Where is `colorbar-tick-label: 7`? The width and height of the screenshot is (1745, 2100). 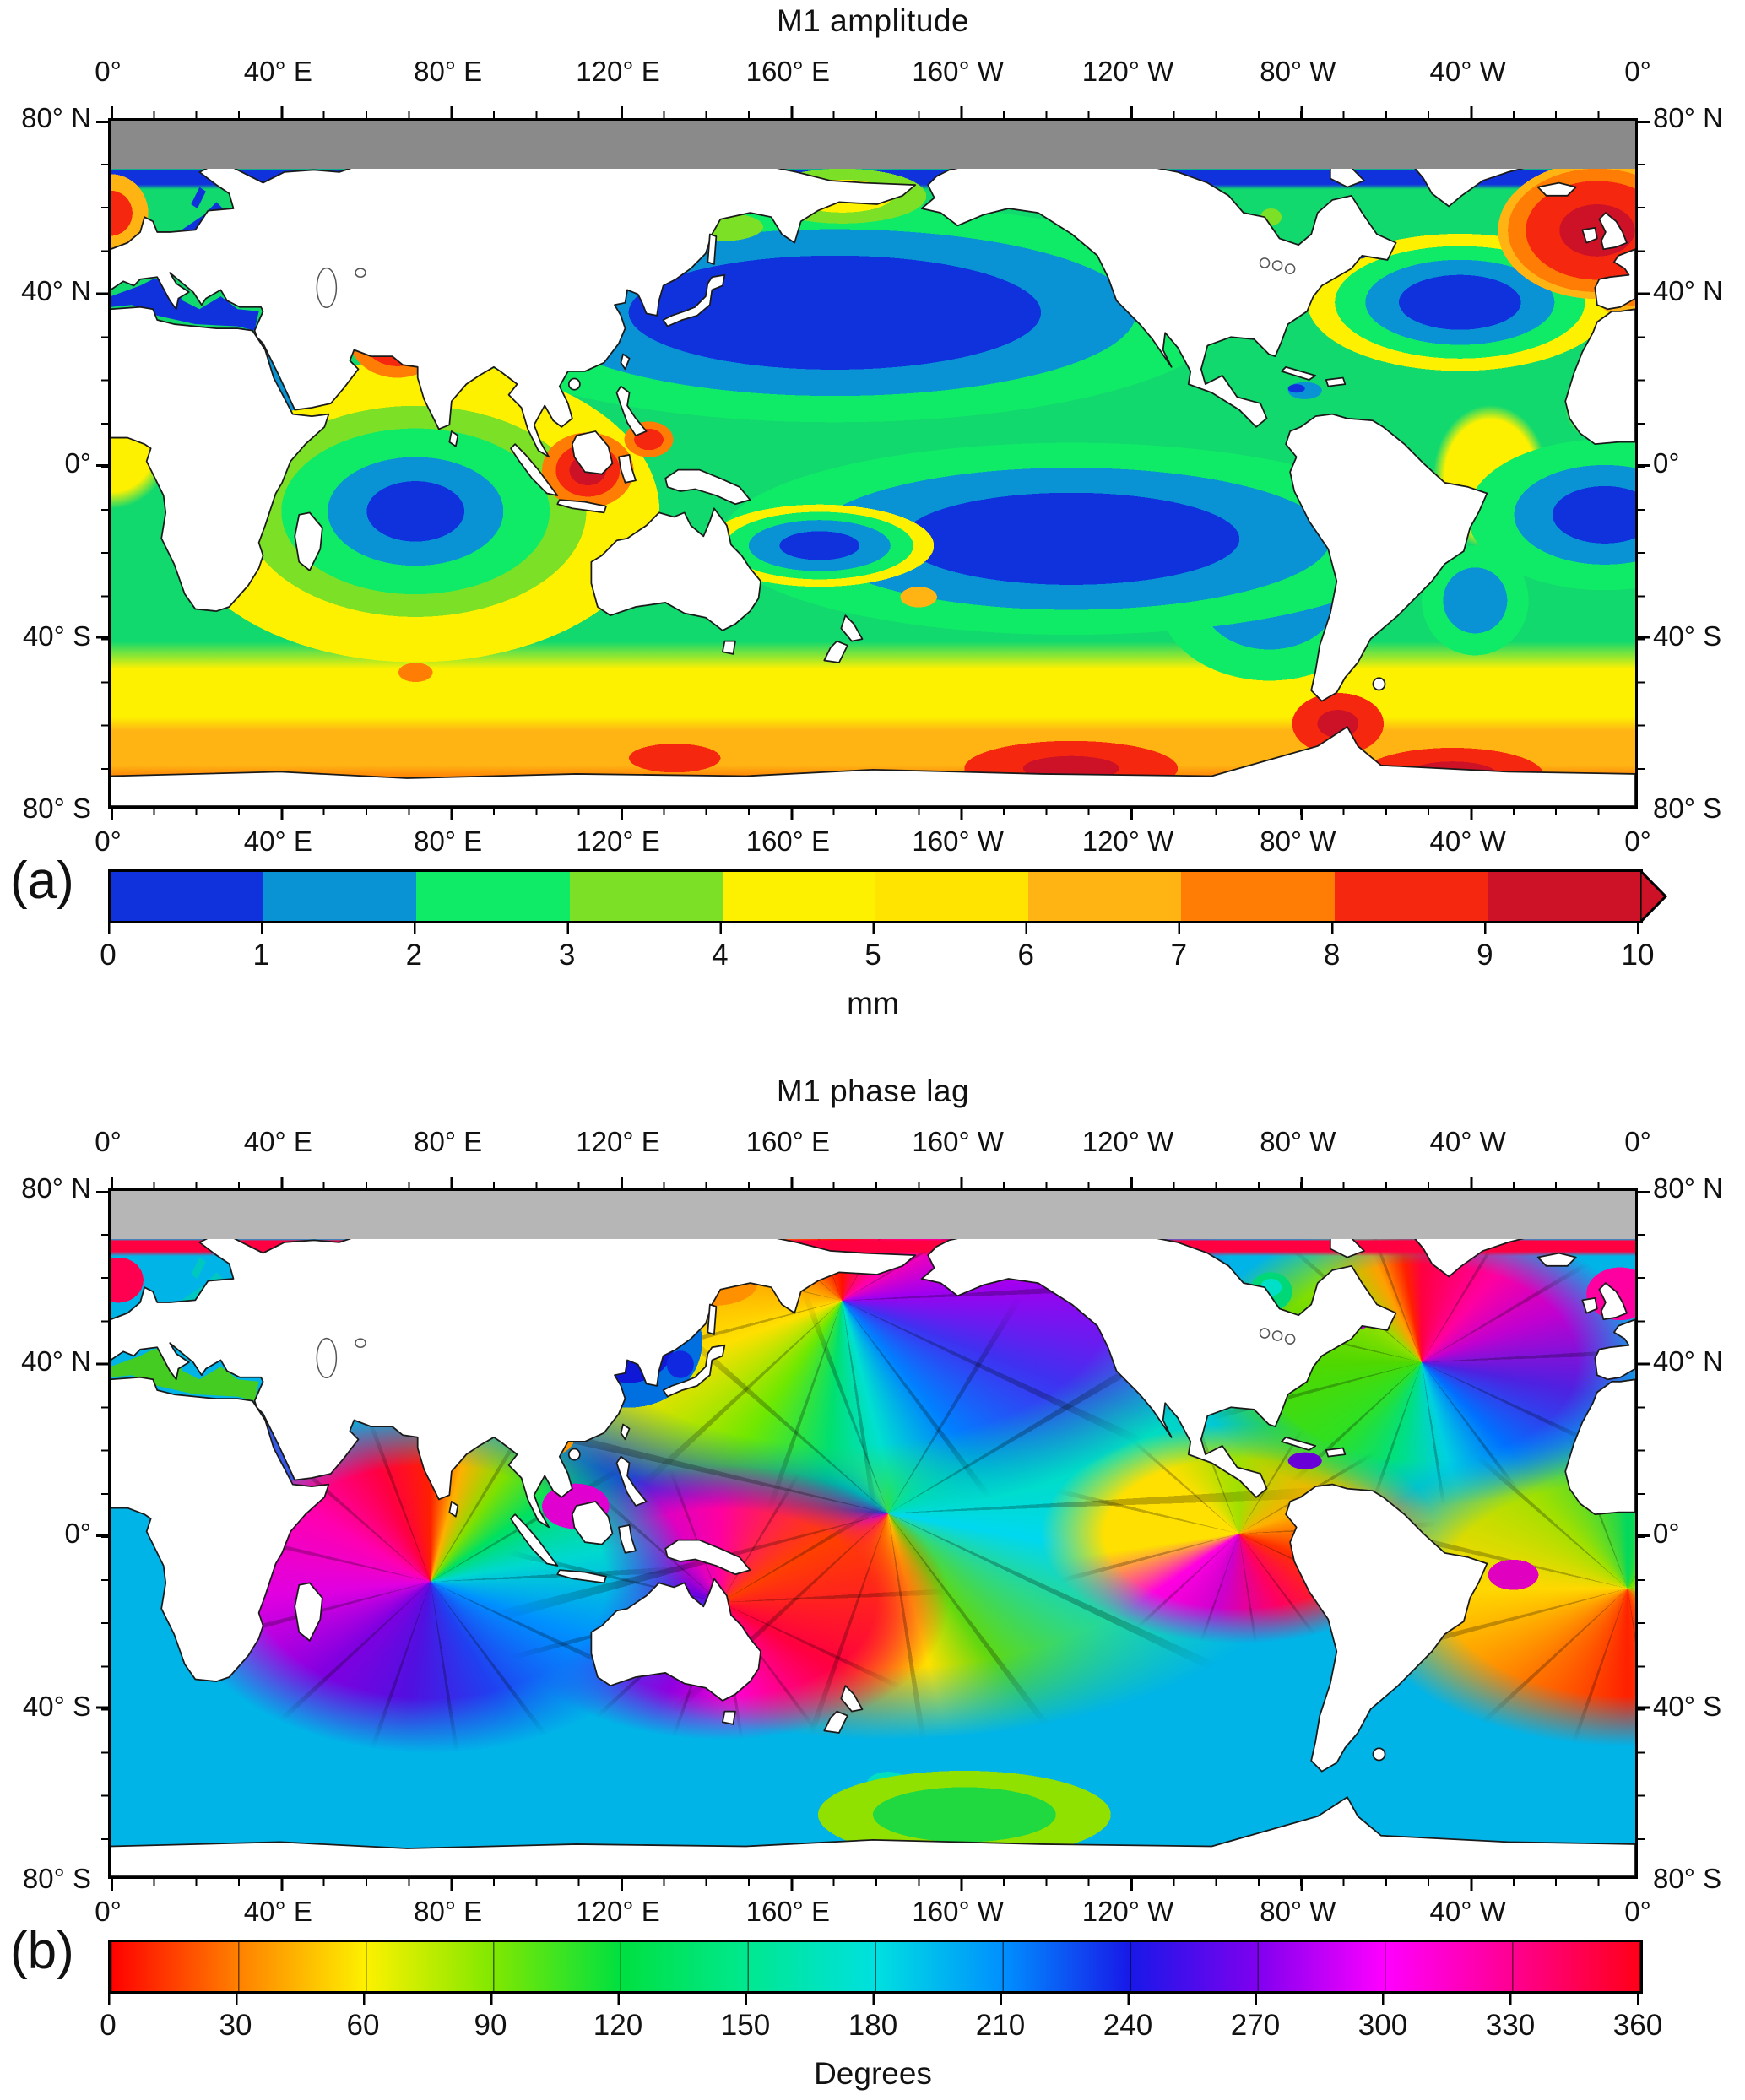
colorbar-tick-label: 7 is located at coordinates (1179, 955).